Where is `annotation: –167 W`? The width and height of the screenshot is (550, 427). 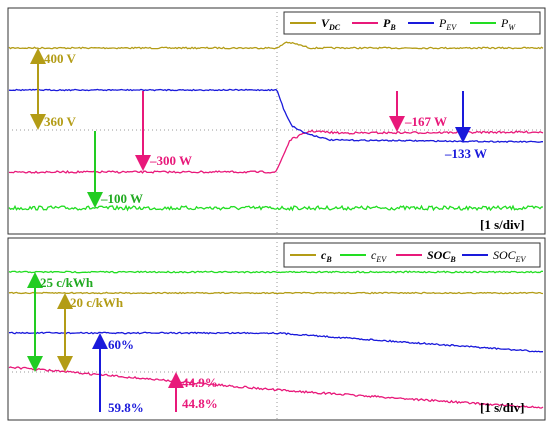
annotation: –167 W is located at coordinates (425, 121).